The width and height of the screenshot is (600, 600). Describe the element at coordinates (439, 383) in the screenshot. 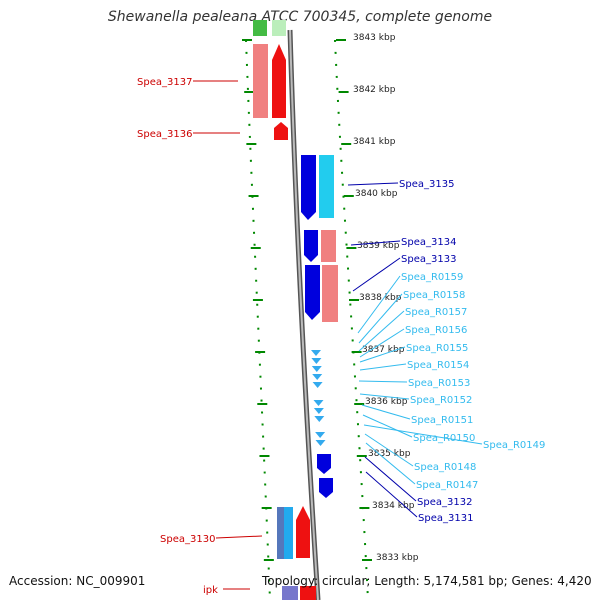

I see `right-gene-label: Spea_R0153` at that location.